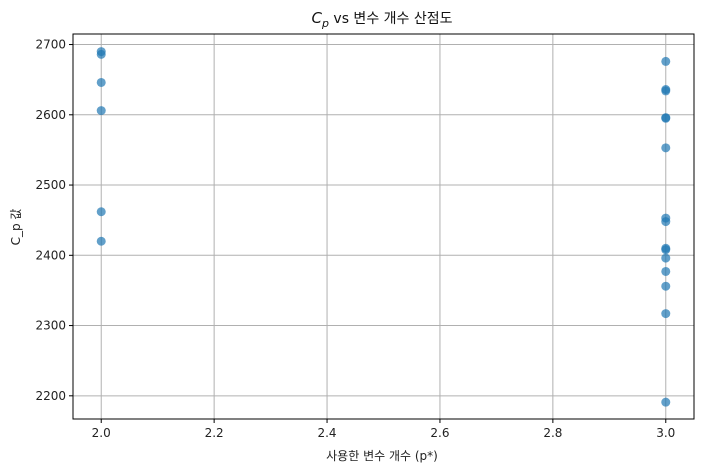 Image resolution: width=702 pixels, height=471 pixels. Describe the element at coordinates (50, 45) in the screenshot. I see `y-tick-label: 2700` at that location.